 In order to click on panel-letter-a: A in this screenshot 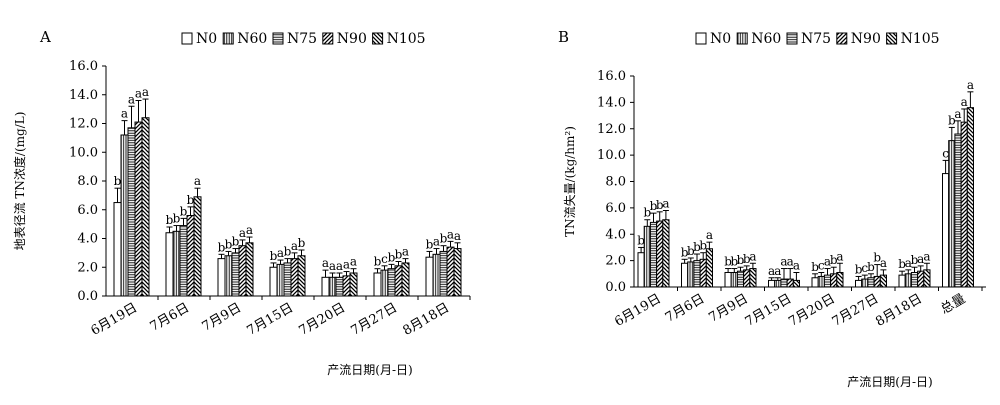, I will do `click(45, 37)`.